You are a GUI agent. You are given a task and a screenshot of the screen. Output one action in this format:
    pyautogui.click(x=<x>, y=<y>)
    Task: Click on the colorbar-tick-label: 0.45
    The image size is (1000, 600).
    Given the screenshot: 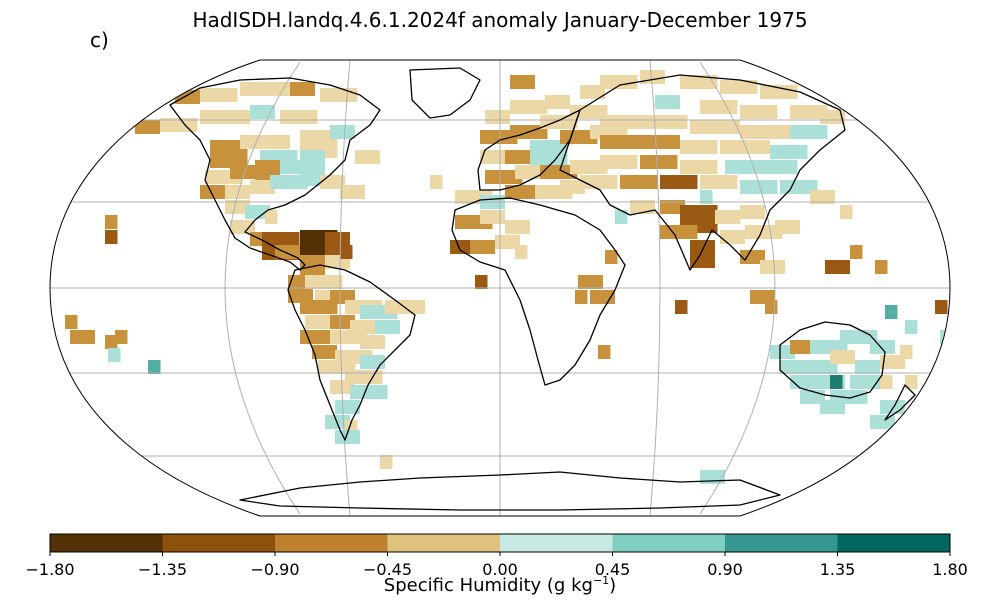 What is the action you would take?
    pyautogui.click(x=612, y=569)
    